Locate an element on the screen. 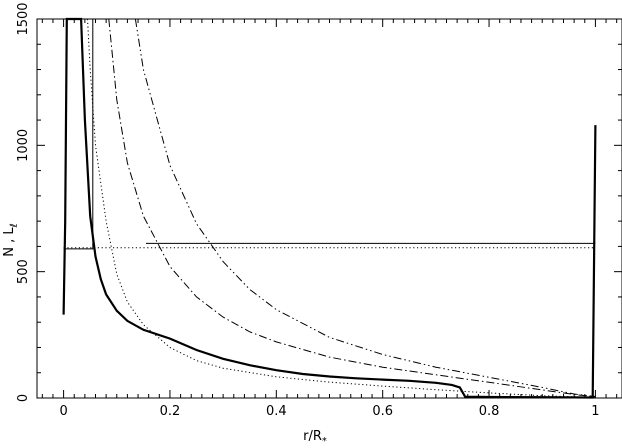 The image size is (622, 448). x-tick-label: 0.8 is located at coordinates (489, 411).